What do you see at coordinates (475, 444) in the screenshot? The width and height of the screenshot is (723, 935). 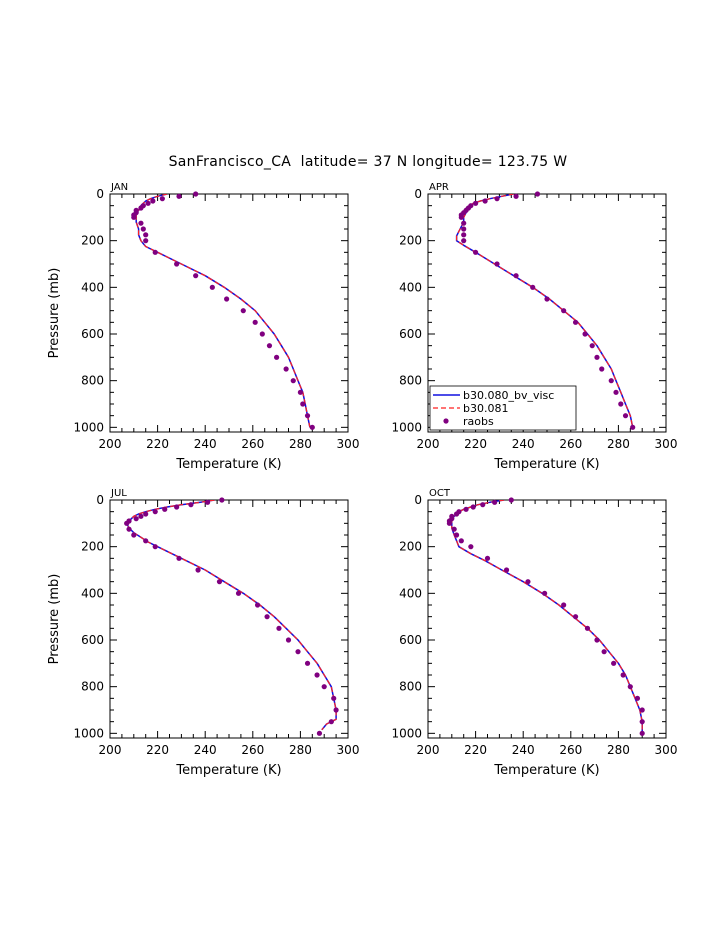 I see `x-tick-label: 220` at bounding box center [475, 444].